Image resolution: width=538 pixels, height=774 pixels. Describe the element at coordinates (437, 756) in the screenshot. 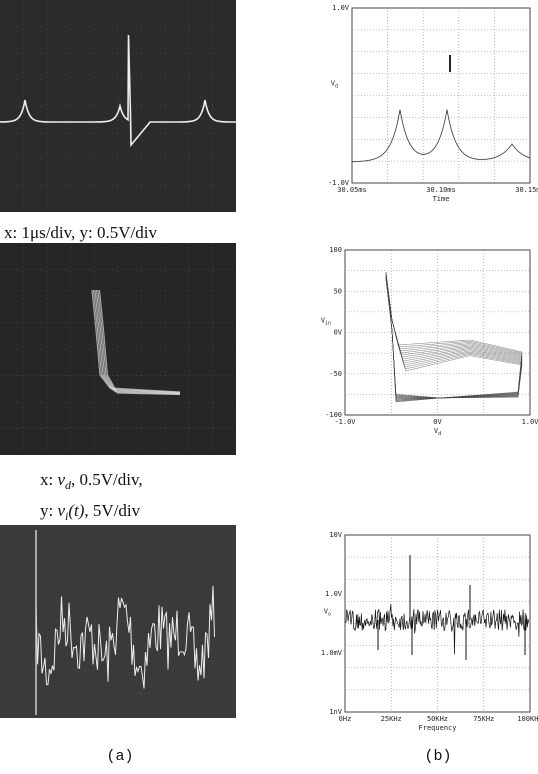

I see `panel-label: (b)` at that location.